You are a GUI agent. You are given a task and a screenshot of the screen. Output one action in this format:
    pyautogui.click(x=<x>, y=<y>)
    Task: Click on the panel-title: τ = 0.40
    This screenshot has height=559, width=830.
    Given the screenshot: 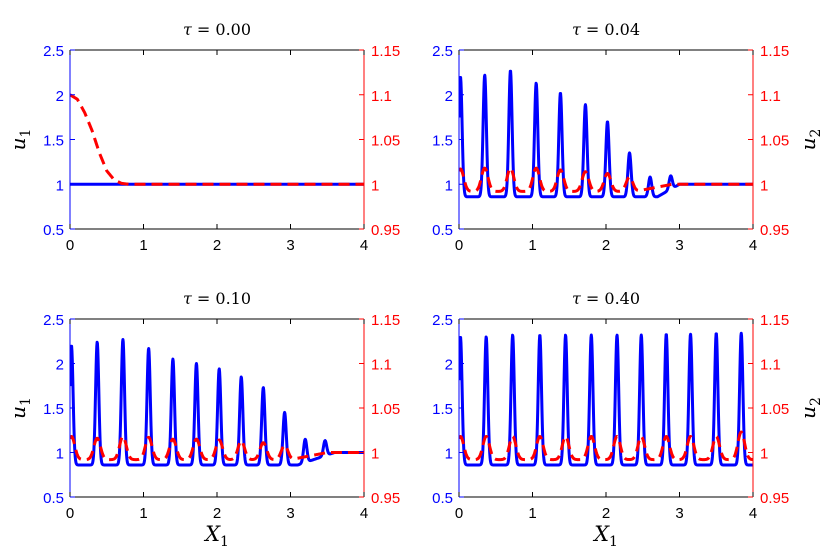 What is the action you would take?
    pyautogui.click(x=606, y=298)
    